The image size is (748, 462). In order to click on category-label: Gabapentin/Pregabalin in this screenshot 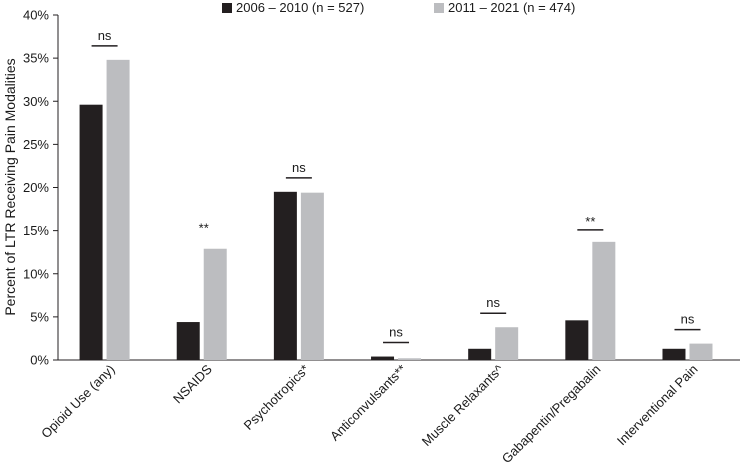, I will do `click(551, 412)`.